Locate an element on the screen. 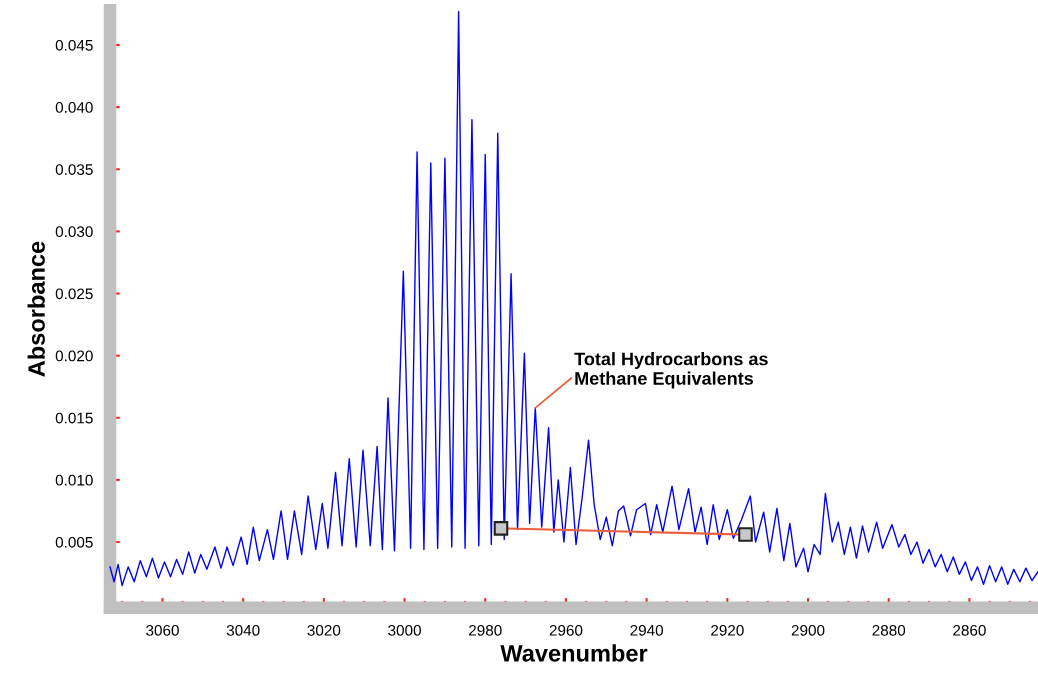 Image resolution: width=1038 pixels, height=683 pixels. x-tick-label: 3040 is located at coordinates (243, 630).